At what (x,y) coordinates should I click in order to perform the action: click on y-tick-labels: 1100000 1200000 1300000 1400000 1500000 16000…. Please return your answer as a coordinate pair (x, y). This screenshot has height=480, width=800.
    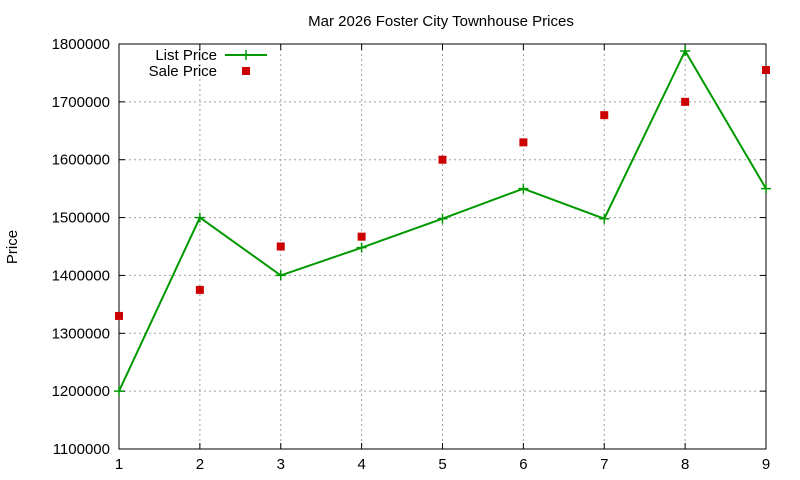
    Looking at the image, I should click on (81, 247).